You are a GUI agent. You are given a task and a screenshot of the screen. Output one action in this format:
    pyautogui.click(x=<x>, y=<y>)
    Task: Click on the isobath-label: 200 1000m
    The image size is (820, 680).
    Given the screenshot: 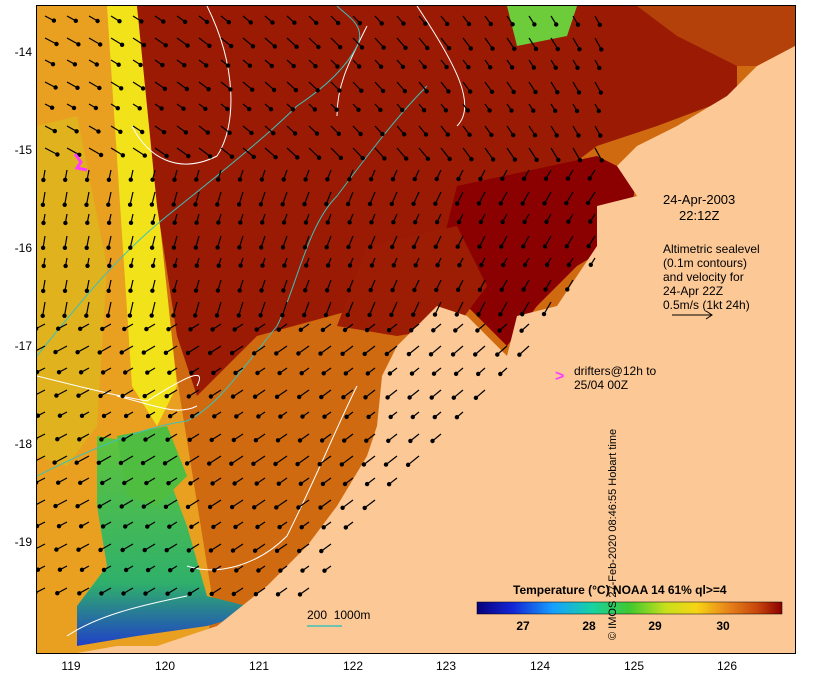 What is the action you would take?
    pyautogui.click(x=339, y=615)
    